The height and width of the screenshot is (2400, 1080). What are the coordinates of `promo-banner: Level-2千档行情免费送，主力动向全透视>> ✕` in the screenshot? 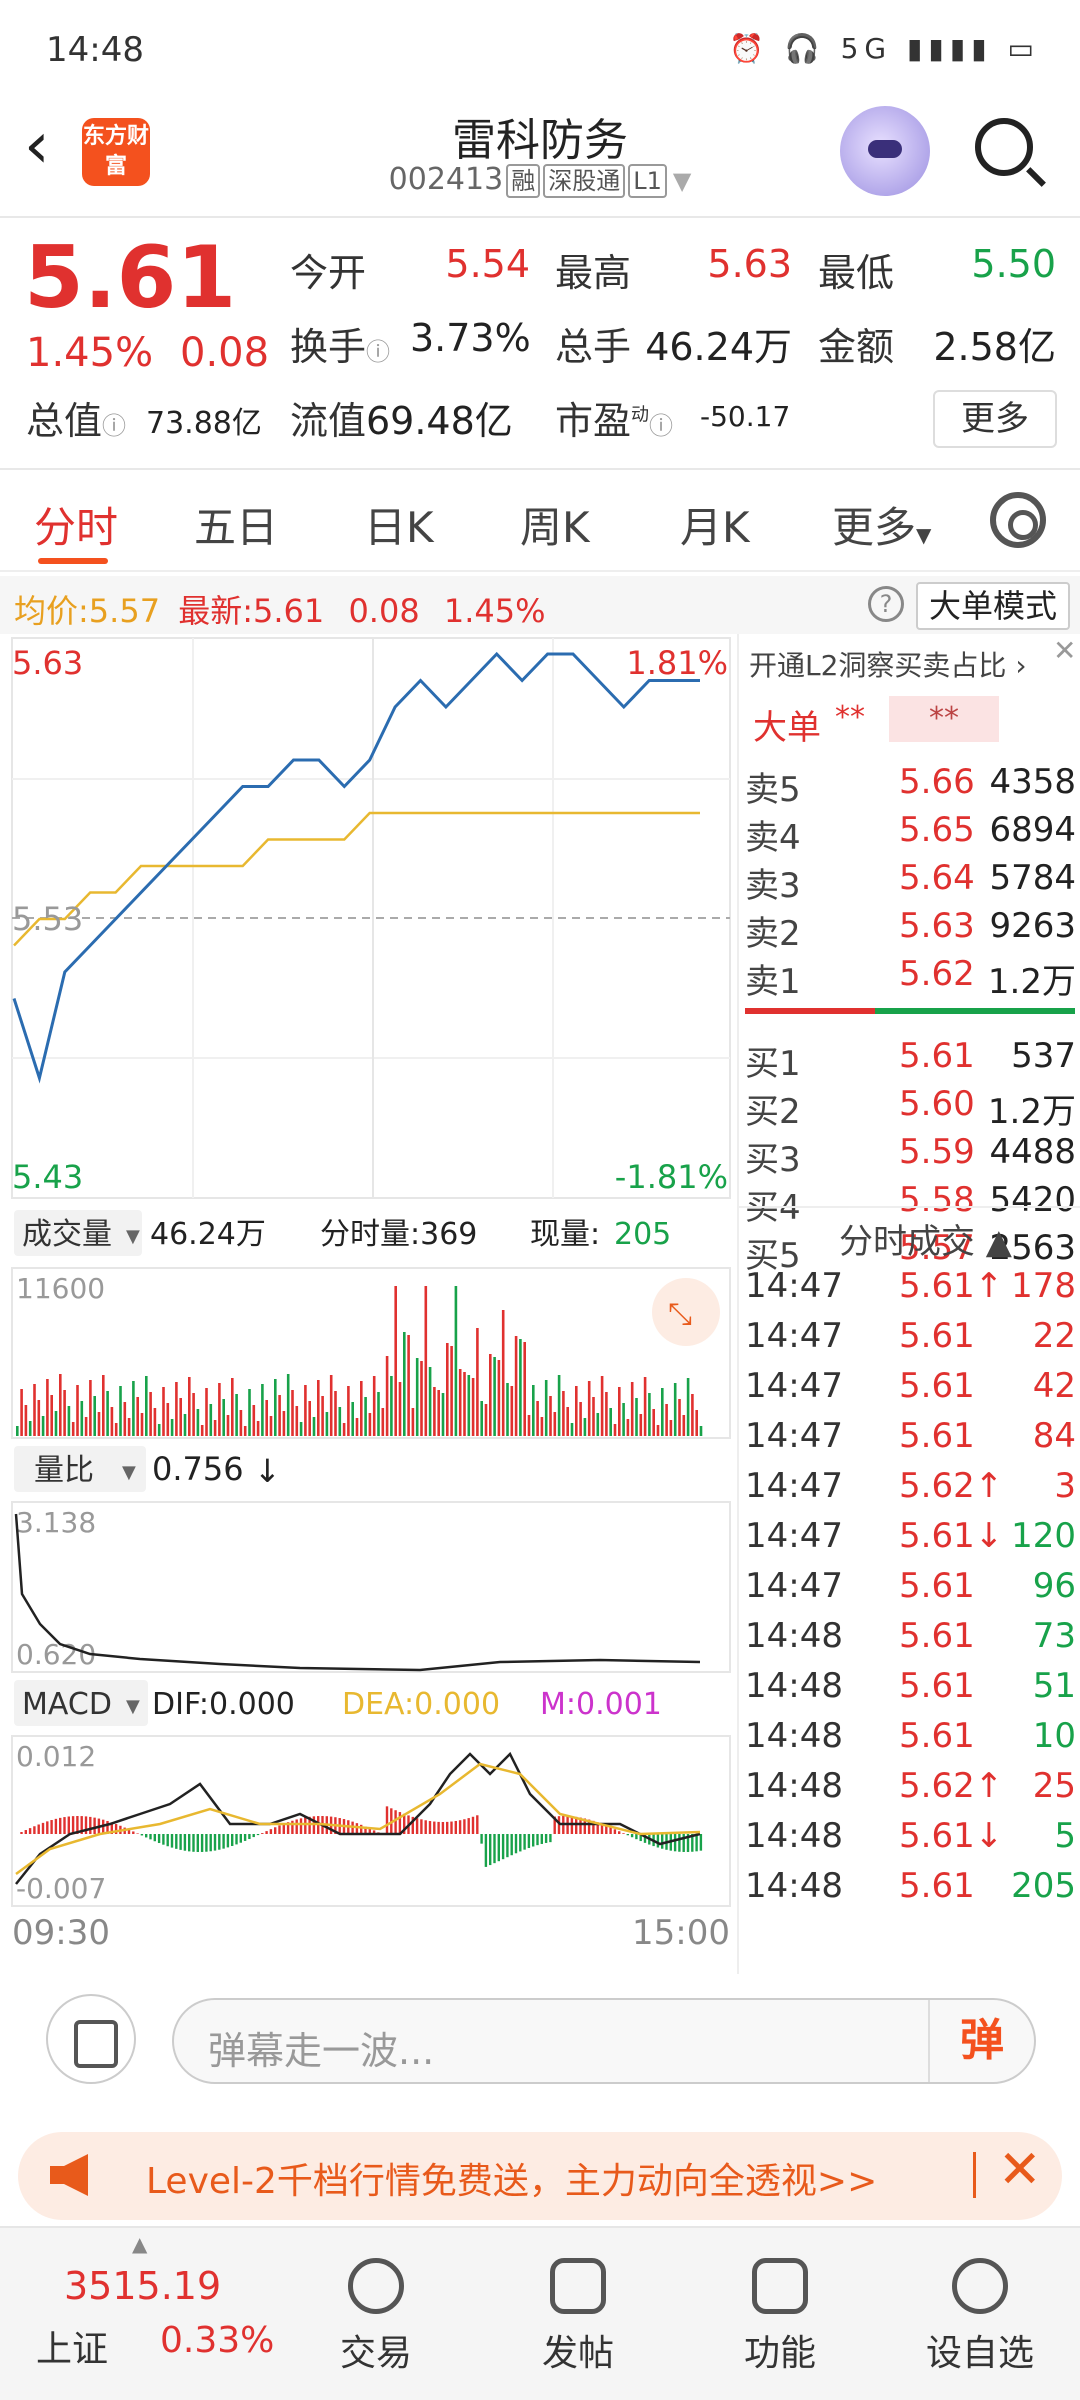 It's located at (540, 2176).